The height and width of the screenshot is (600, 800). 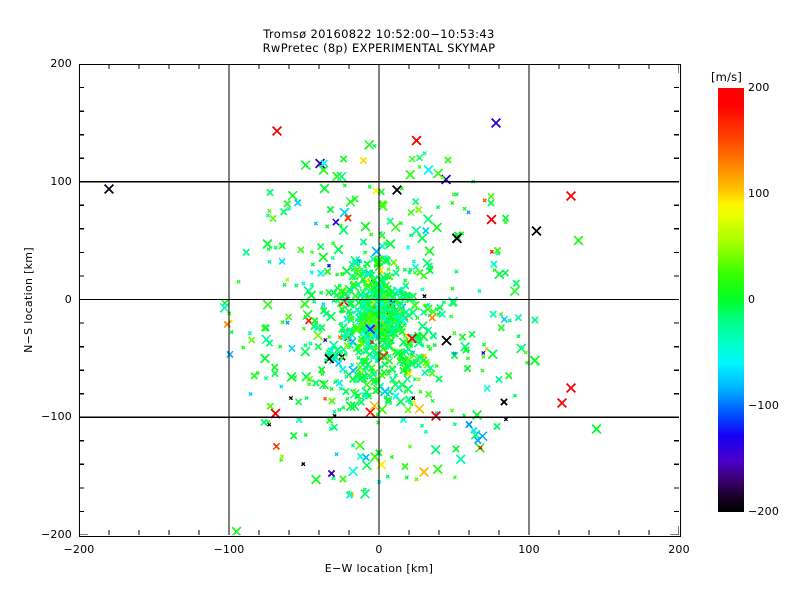 What do you see at coordinates (379, 568) in the screenshot?
I see `x-axis-label: E−W location [km]` at bounding box center [379, 568].